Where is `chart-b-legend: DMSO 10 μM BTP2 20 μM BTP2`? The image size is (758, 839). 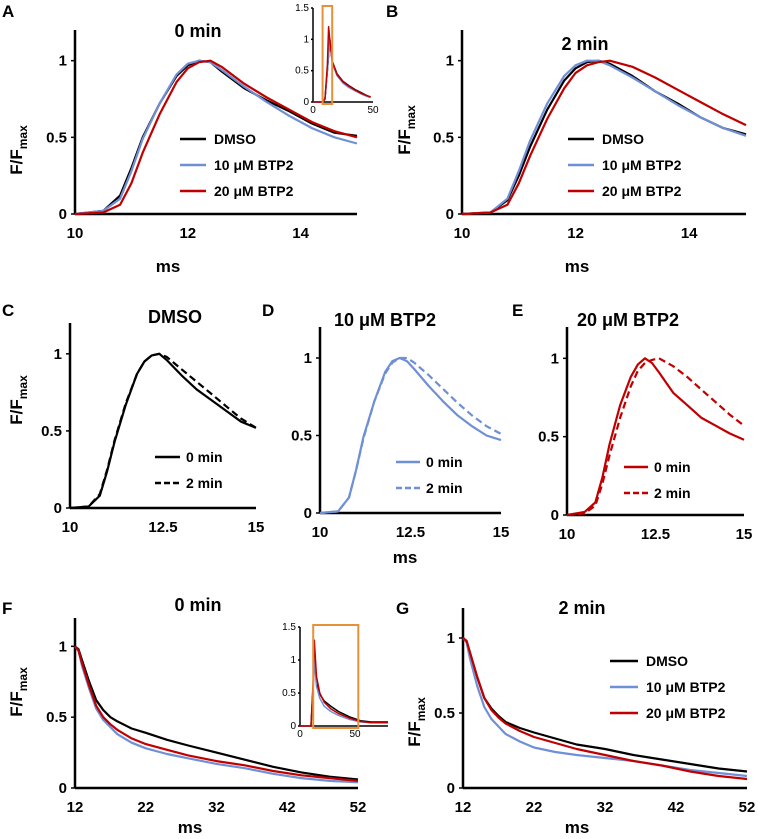
chart-b-legend: DMSO 10 μM BTP2 20 μM BTP2 is located at coordinates (625, 165).